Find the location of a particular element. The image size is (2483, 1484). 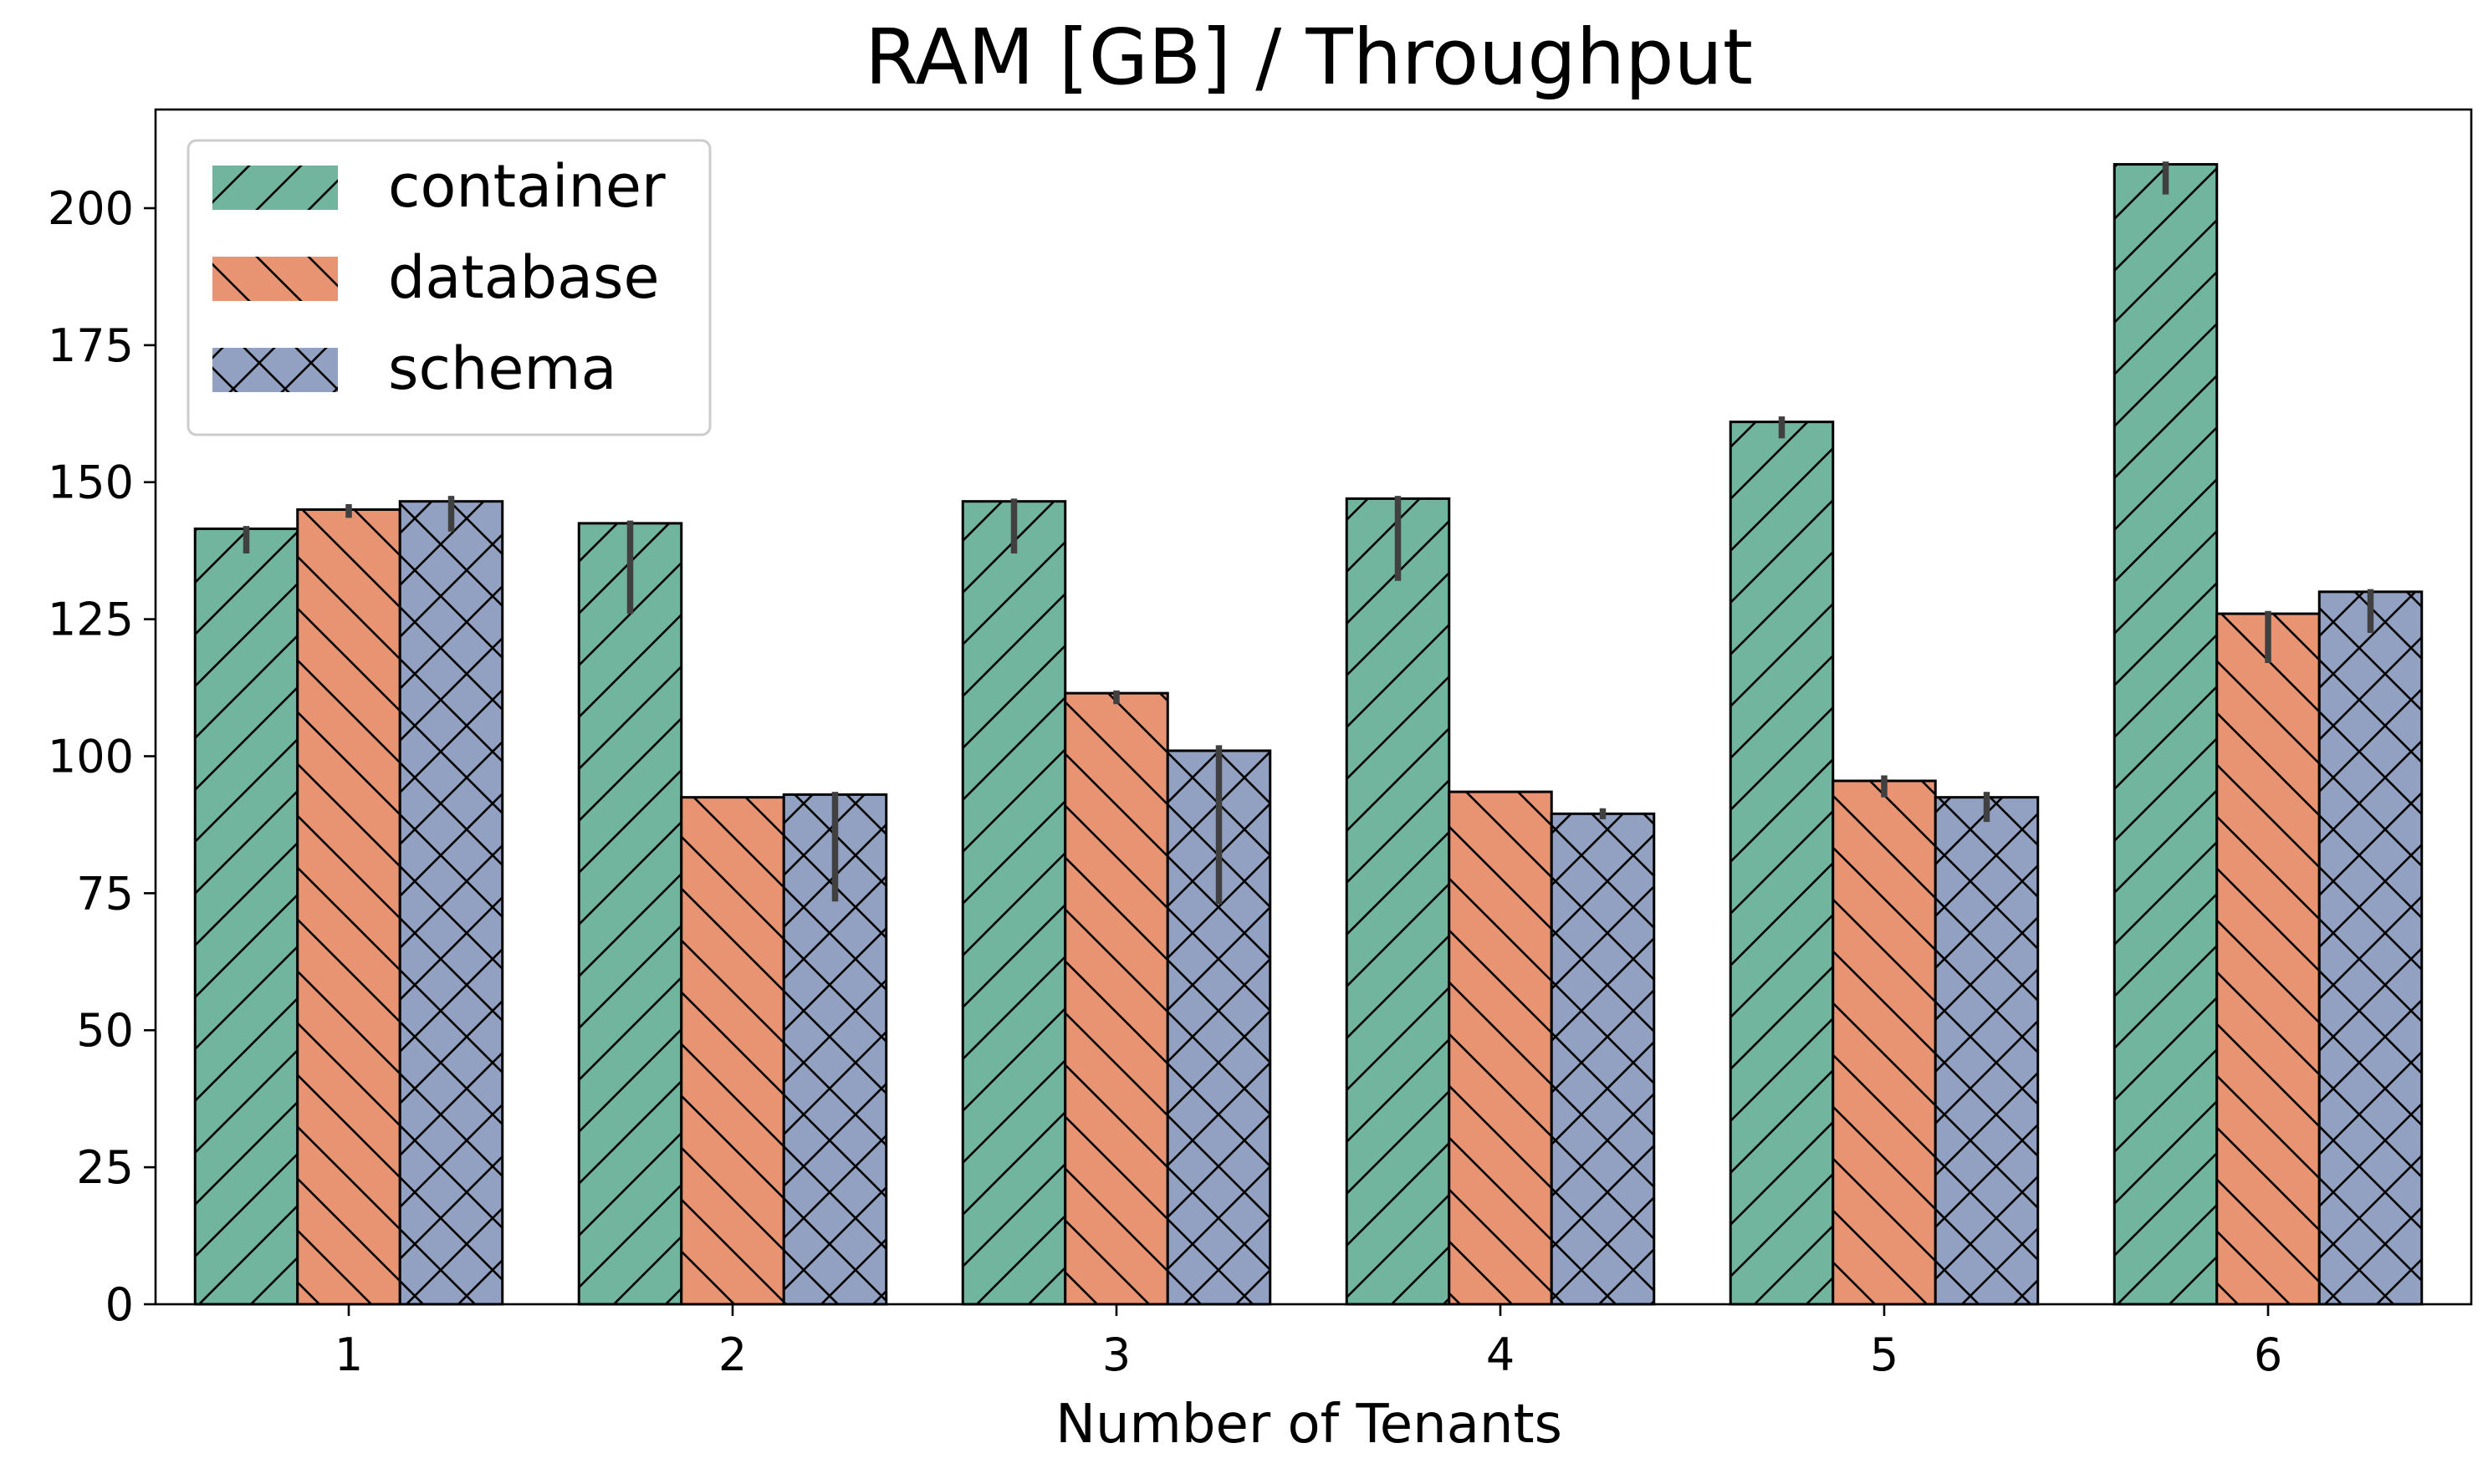

x-tick-label: 4 is located at coordinates (1500, 1354).